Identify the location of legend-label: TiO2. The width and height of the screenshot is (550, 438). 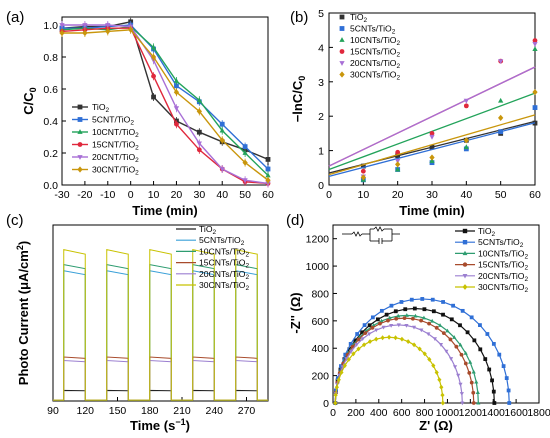
(101, 108).